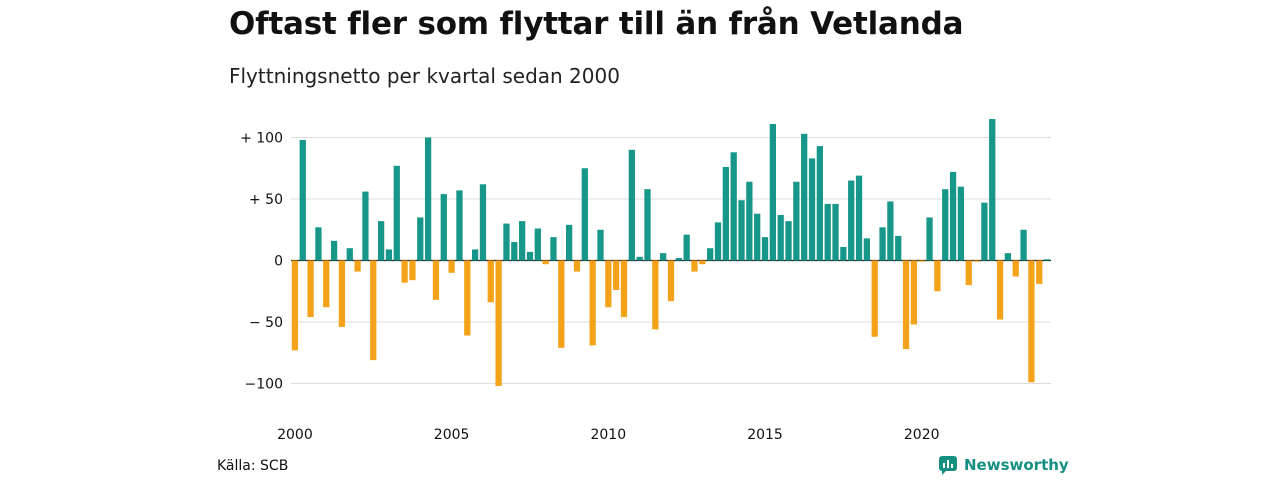 This screenshot has height=480, width=1280. What do you see at coordinates (253, 466) in the screenshot?
I see `source-note: Källa: SCB` at bounding box center [253, 466].